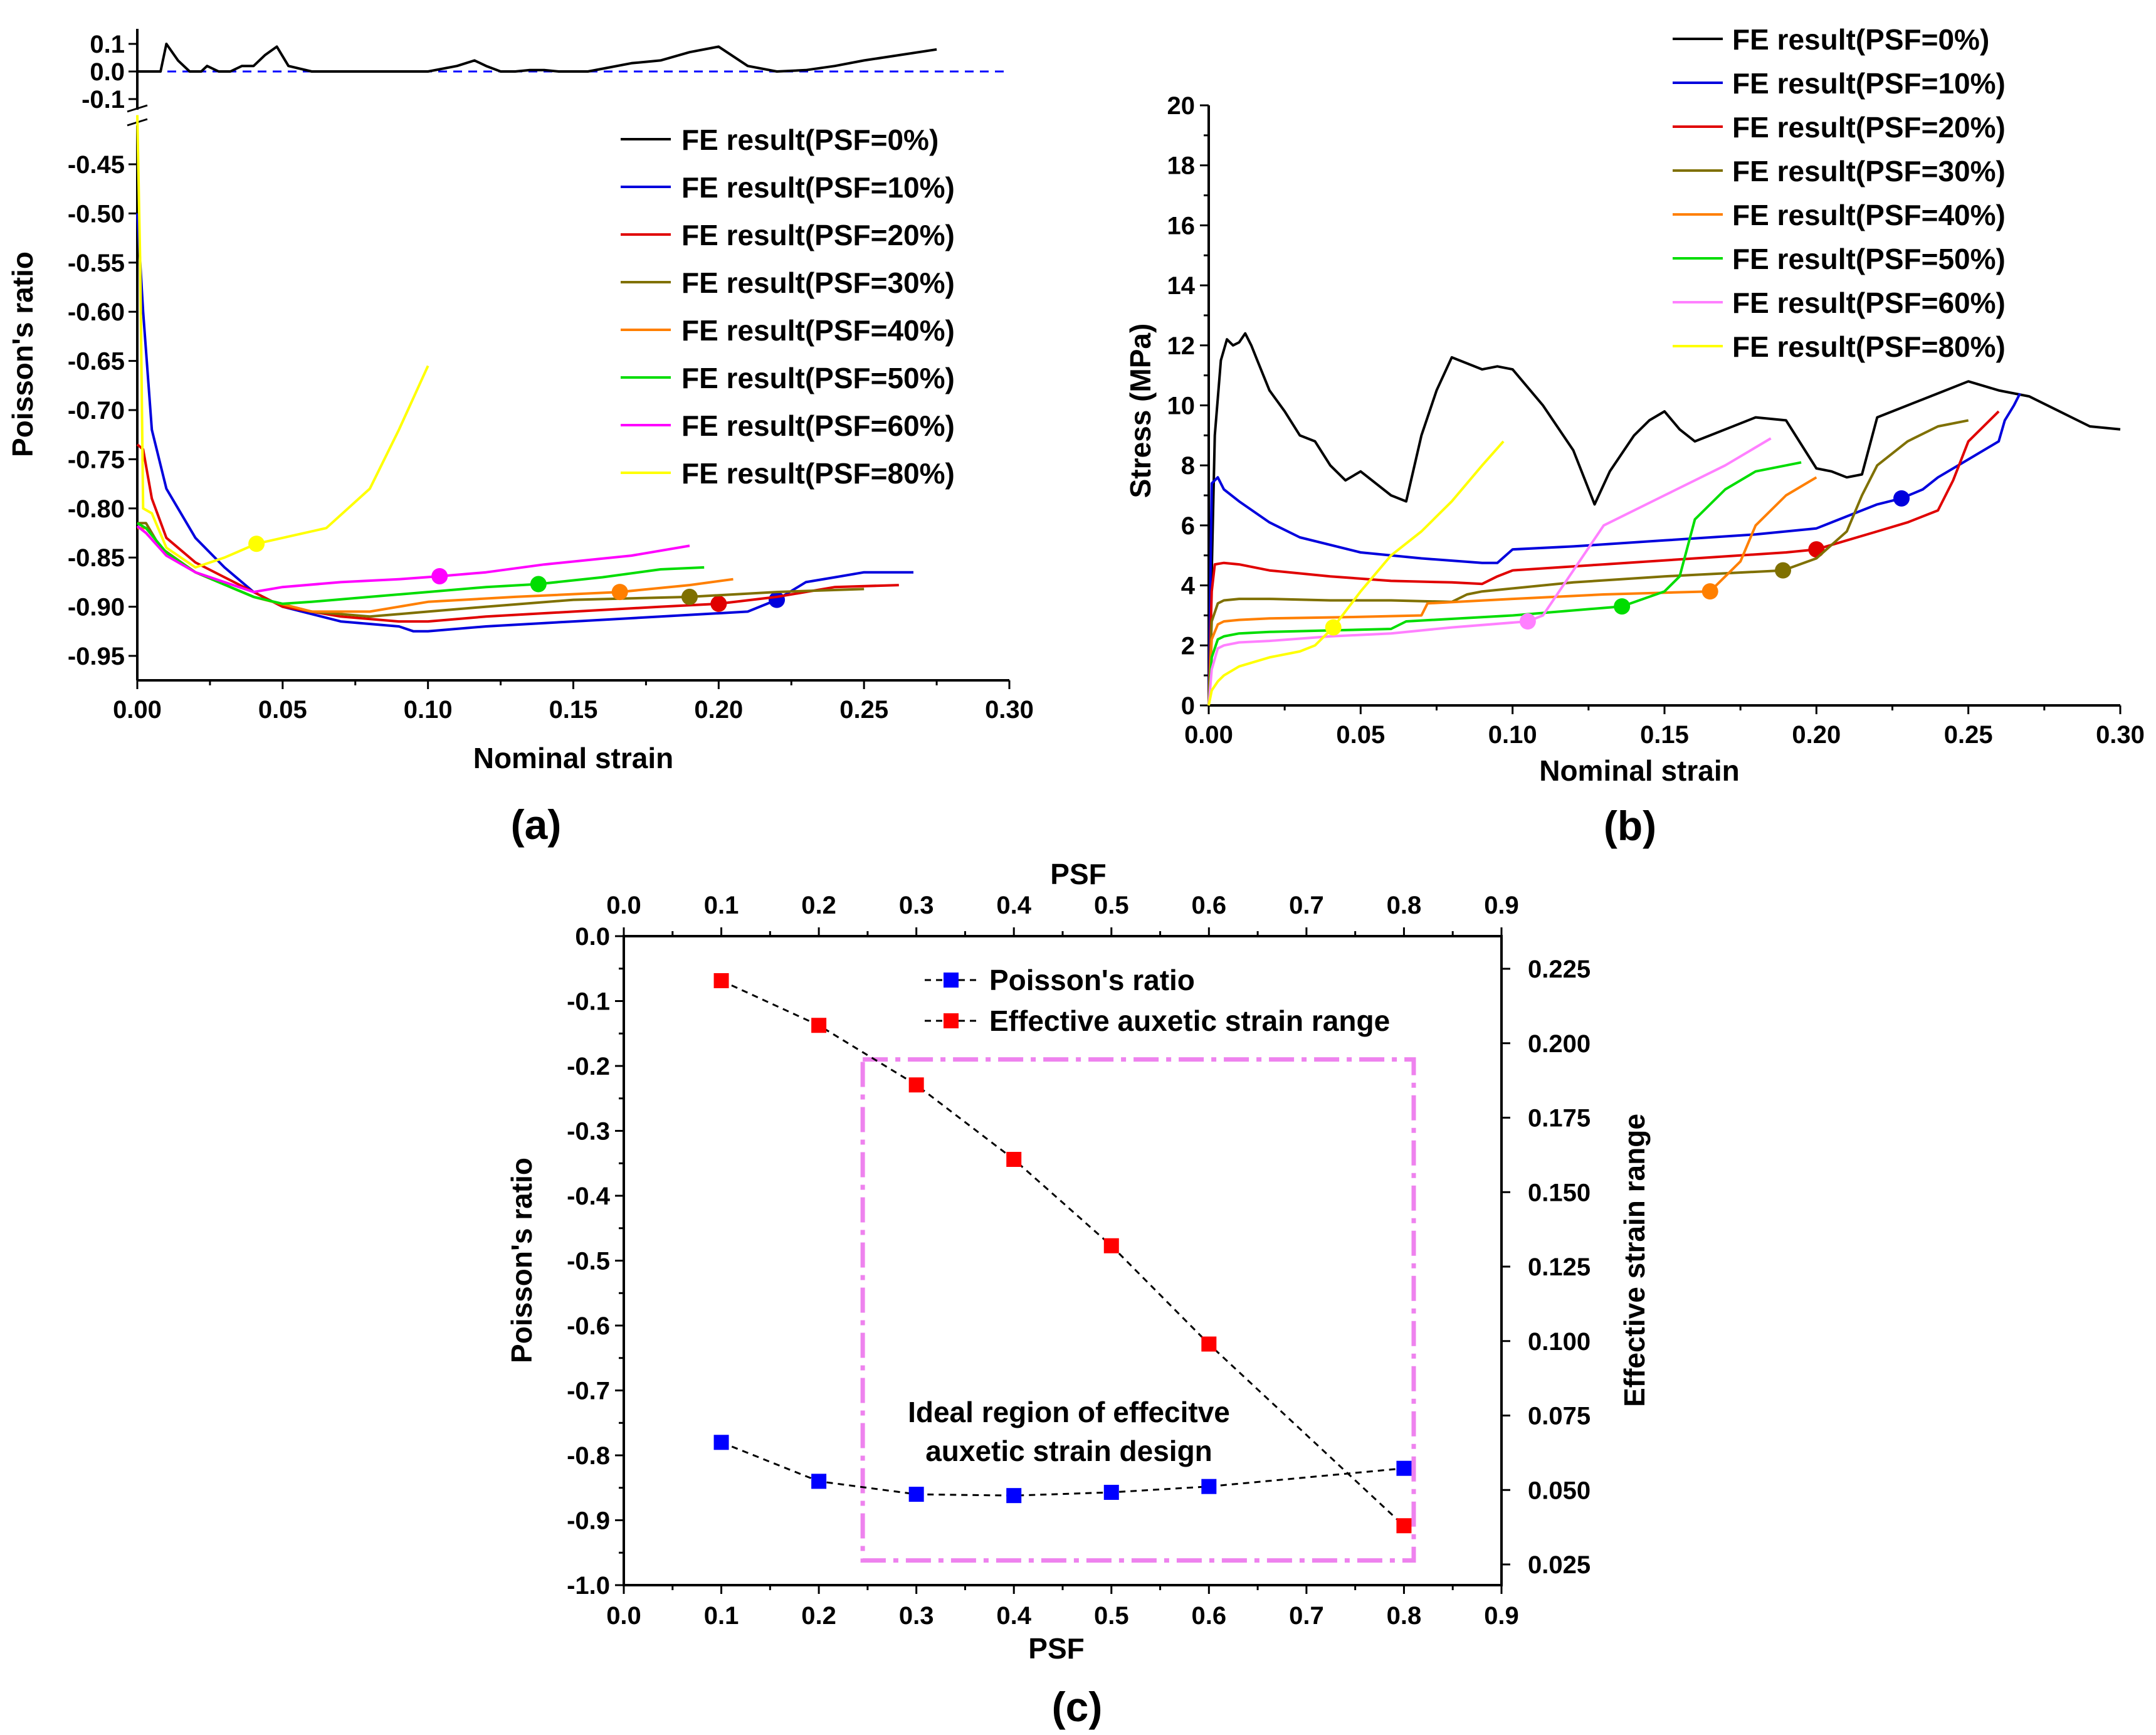  What do you see at coordinates (1181, 286) in the screenshot?
I see `y-tick-label: 14` at bounding box center [1181, 286].